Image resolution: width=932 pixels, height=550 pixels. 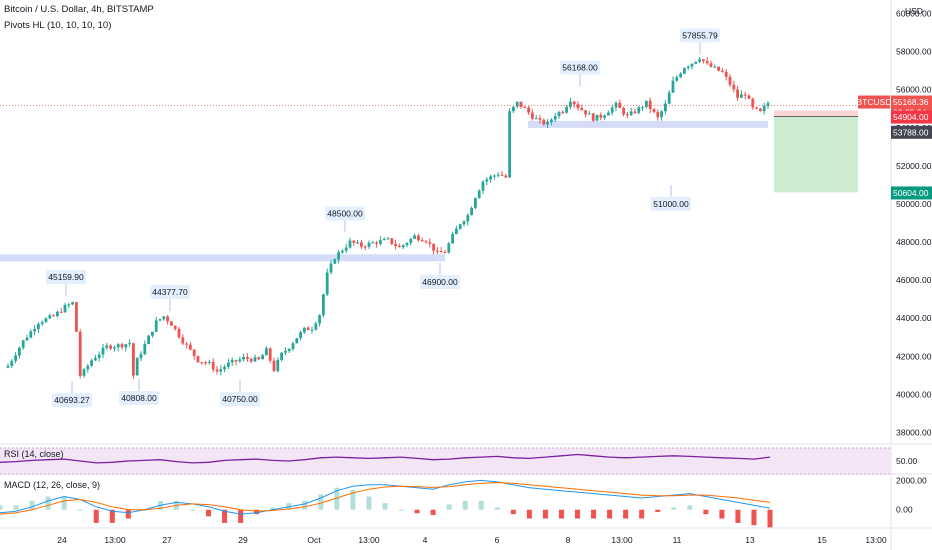 I want to click on rsi-value-label: 50.00, so click(x=907, y=461).